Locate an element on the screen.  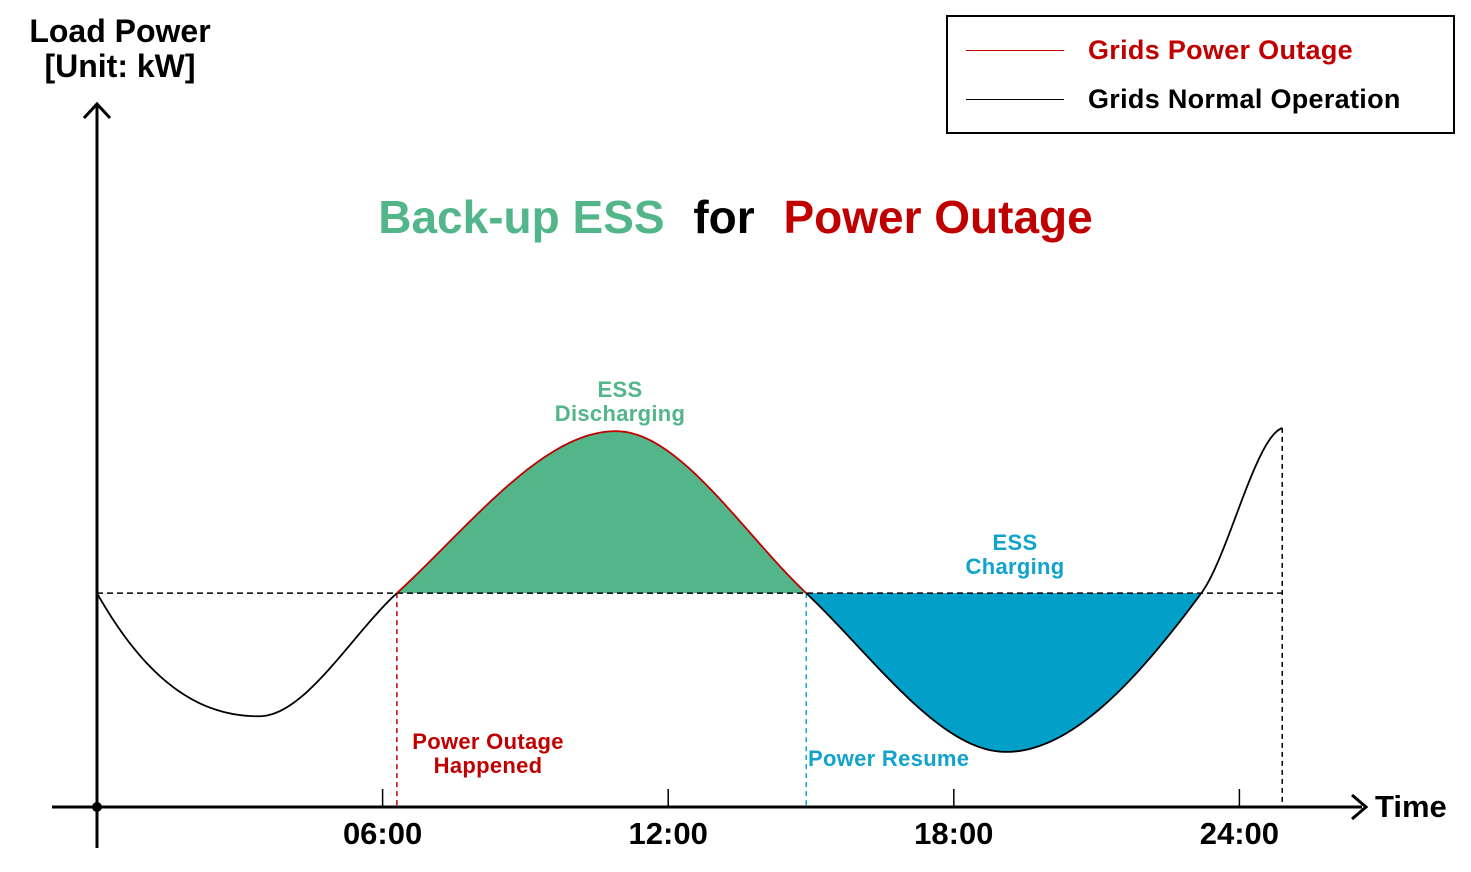
x-axis-arrow is located at coordinates (1360, 807).